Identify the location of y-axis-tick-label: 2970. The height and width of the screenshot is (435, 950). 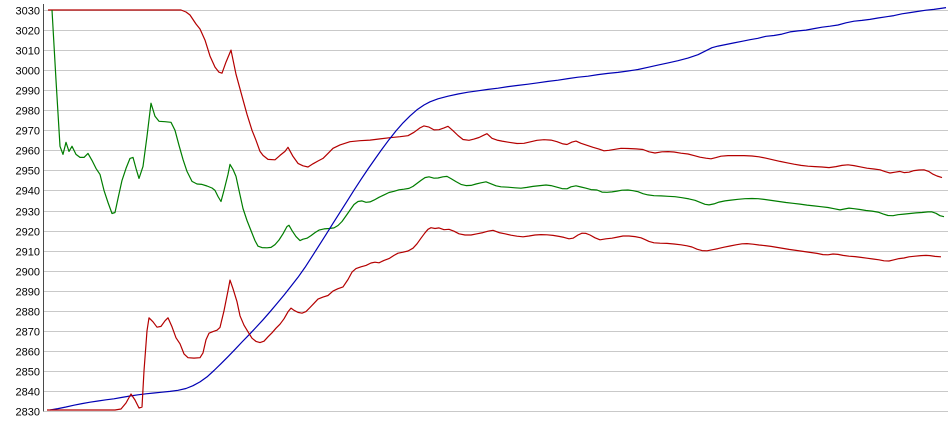
(28, 132).